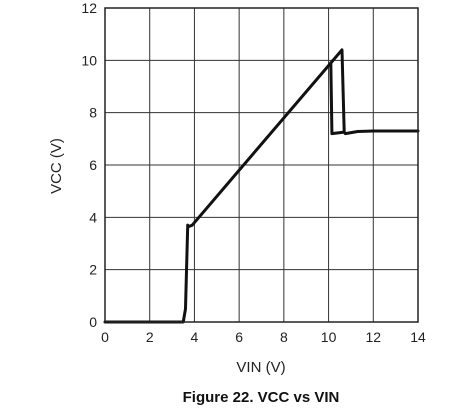 Image resolution: width=467 pixels, height=411 pixels. Describe the element at coordinates (93, 113) in the screenshot. I see `y-tick-label-4: 8` at that location.